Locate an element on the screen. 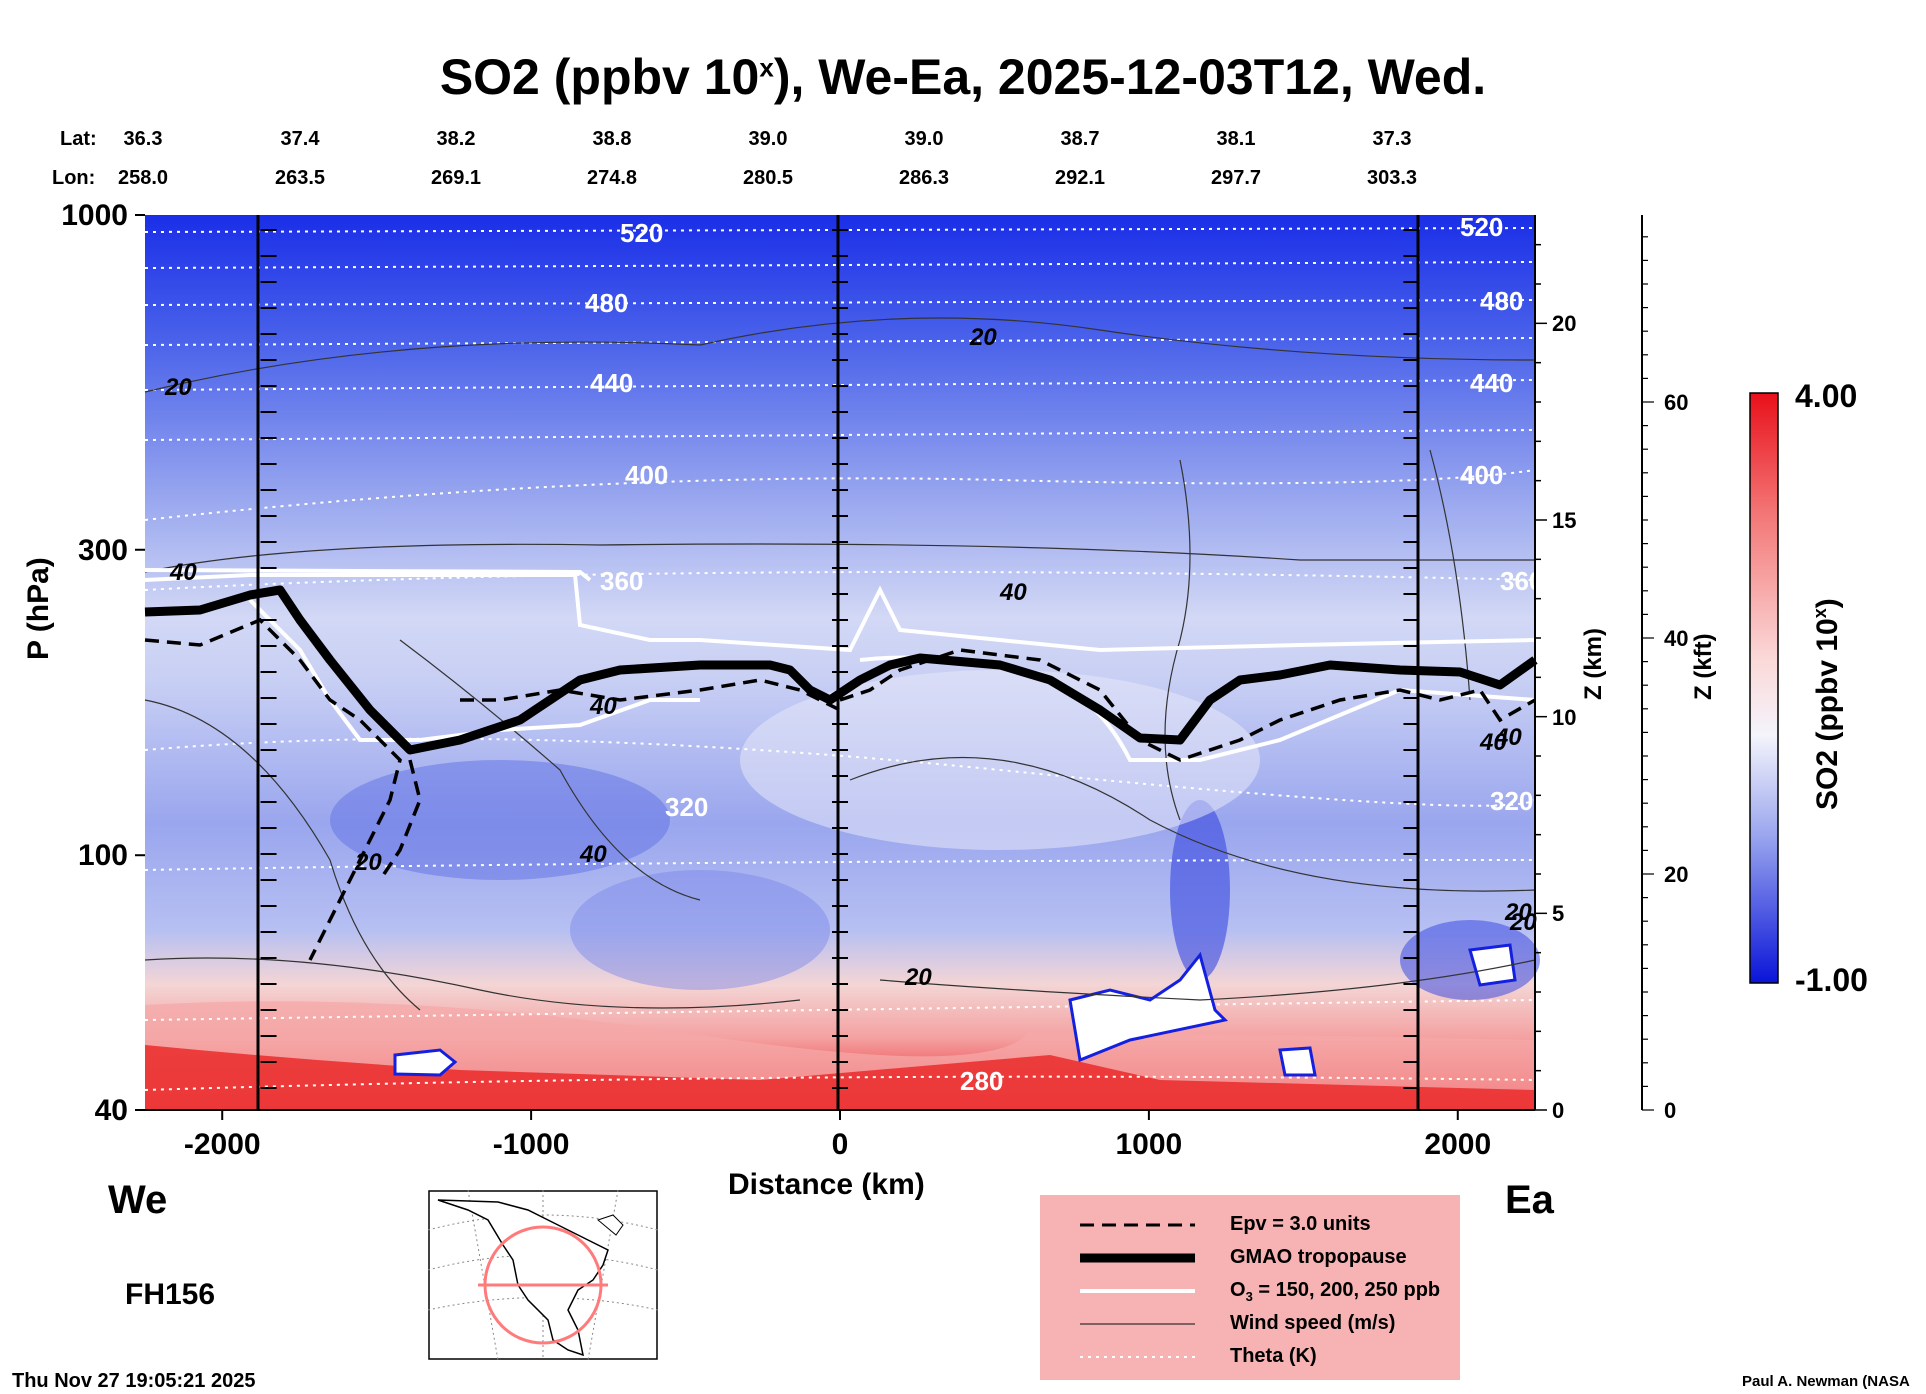 Image resolution: width=1926 pixels, height=1394 pixels. z-km-axis-label: Z (km) is located at coordinates (1593, 664).